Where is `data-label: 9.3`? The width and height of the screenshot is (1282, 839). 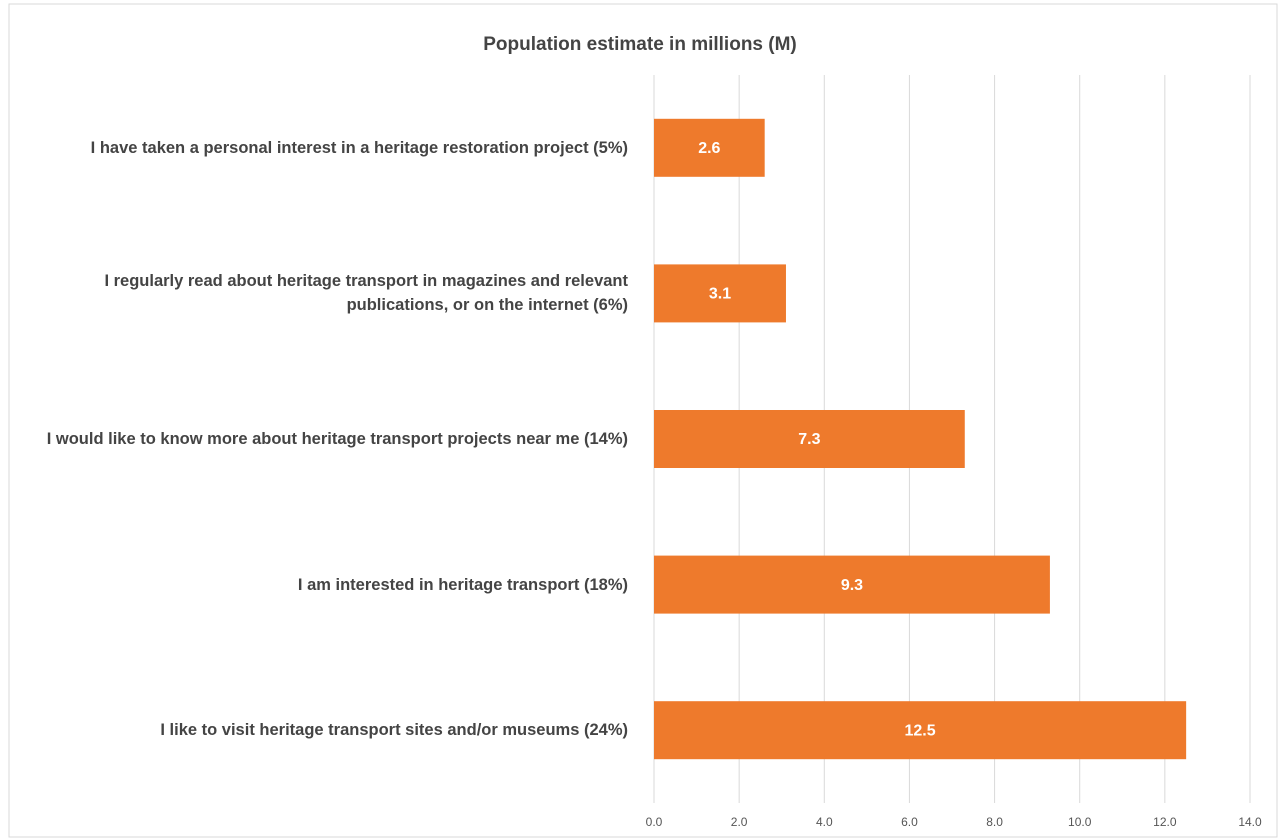
data-label: 9.3 is located at coordinates (852, 585).